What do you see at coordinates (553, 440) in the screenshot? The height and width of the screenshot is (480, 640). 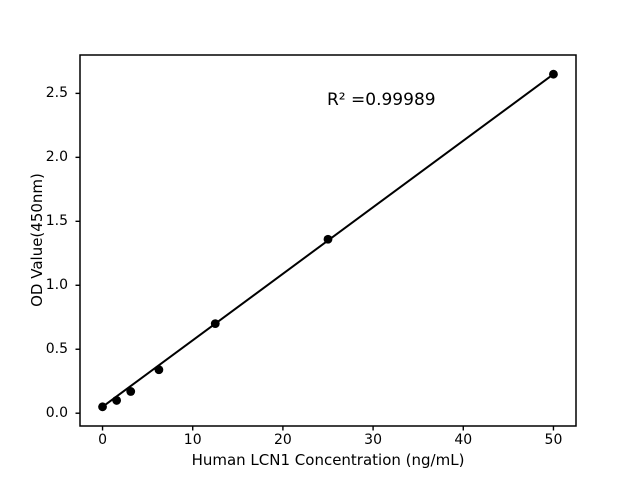 I see `x-tick-label: 50` at bounding box center [553, 440].